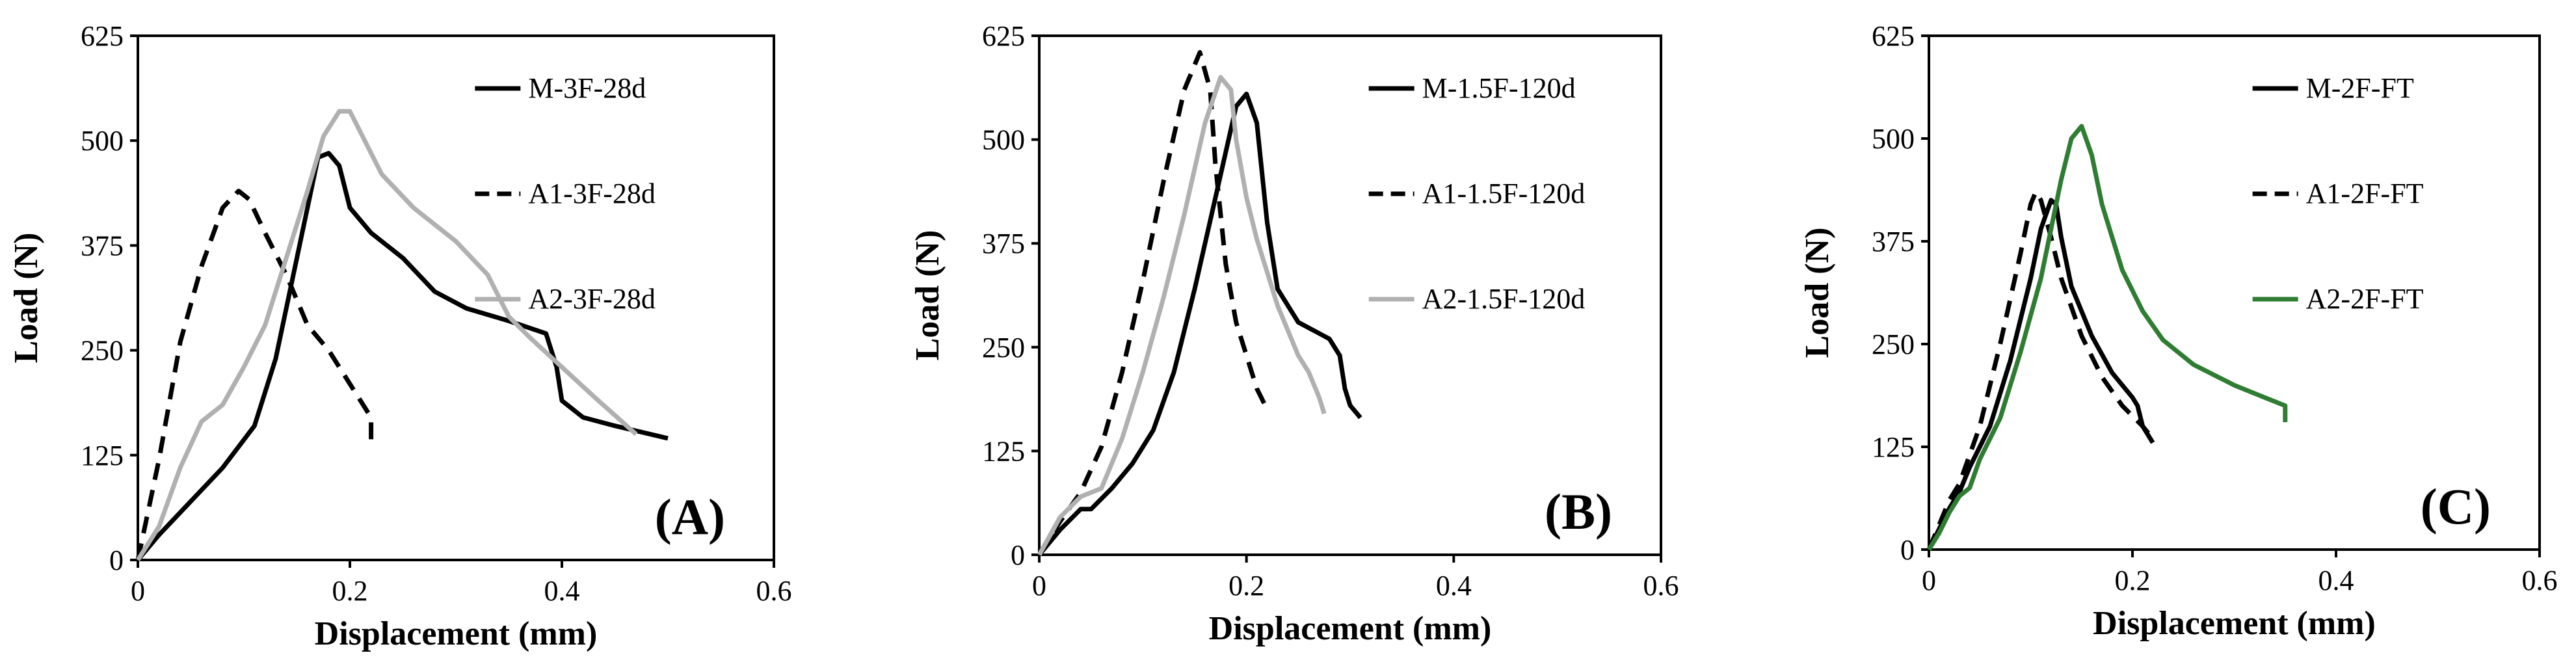 Image resolution: width=2576 pixels, height=666 pixels. What do you see at coordinates (2456, 506) in the screenshot?
I see `panel-label: (C)` at bounding box center [2456, 506].